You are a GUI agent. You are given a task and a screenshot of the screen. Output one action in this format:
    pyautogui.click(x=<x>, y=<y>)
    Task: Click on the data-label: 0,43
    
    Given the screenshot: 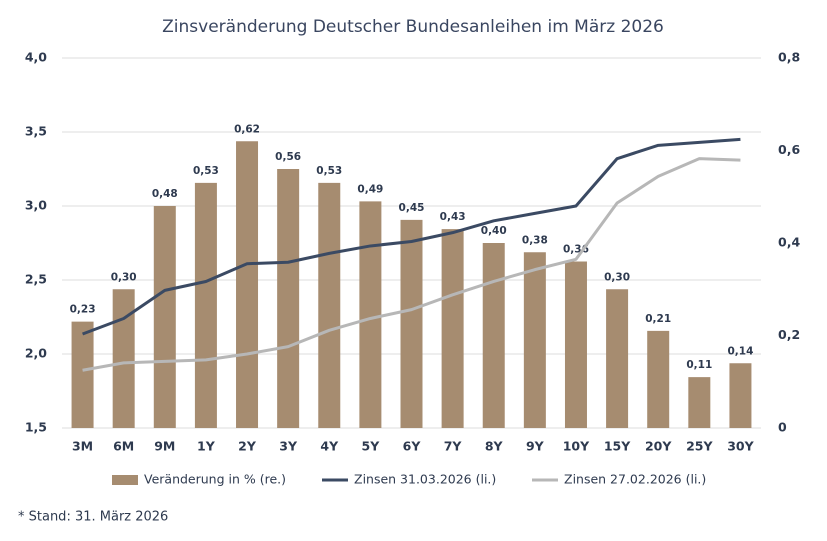 What is the action you would take?
    pyautogui.click(x=453, y=217)
    